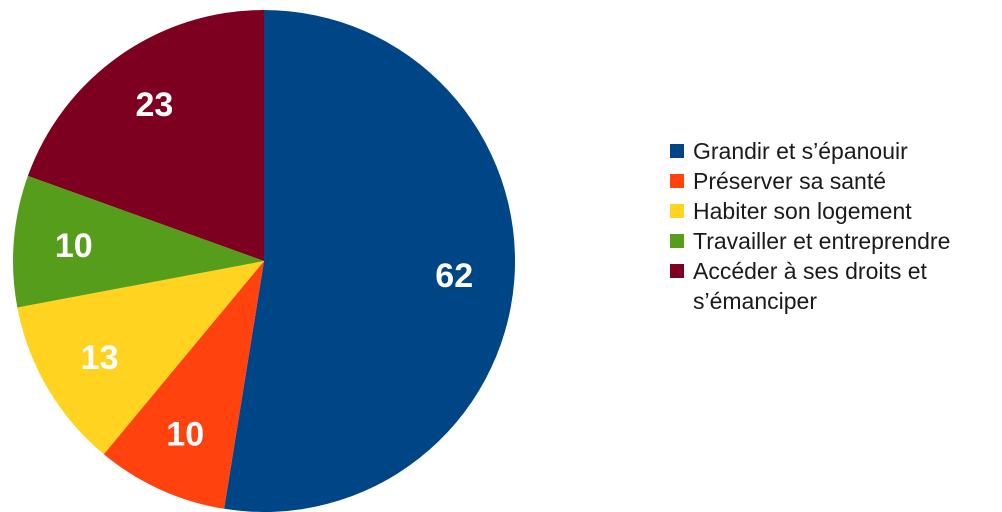  What do you see at coordinates (454, 276) in the screenshot?
I see `pie-data-label: 62` at bounding box center [454, 276].